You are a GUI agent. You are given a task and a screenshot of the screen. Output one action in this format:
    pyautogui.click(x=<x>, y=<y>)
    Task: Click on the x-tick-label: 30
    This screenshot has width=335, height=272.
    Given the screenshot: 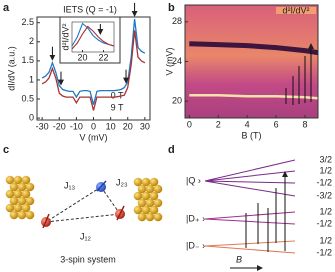 What is the action you would take?
    pyautogui.click(x=145, y=126)
    